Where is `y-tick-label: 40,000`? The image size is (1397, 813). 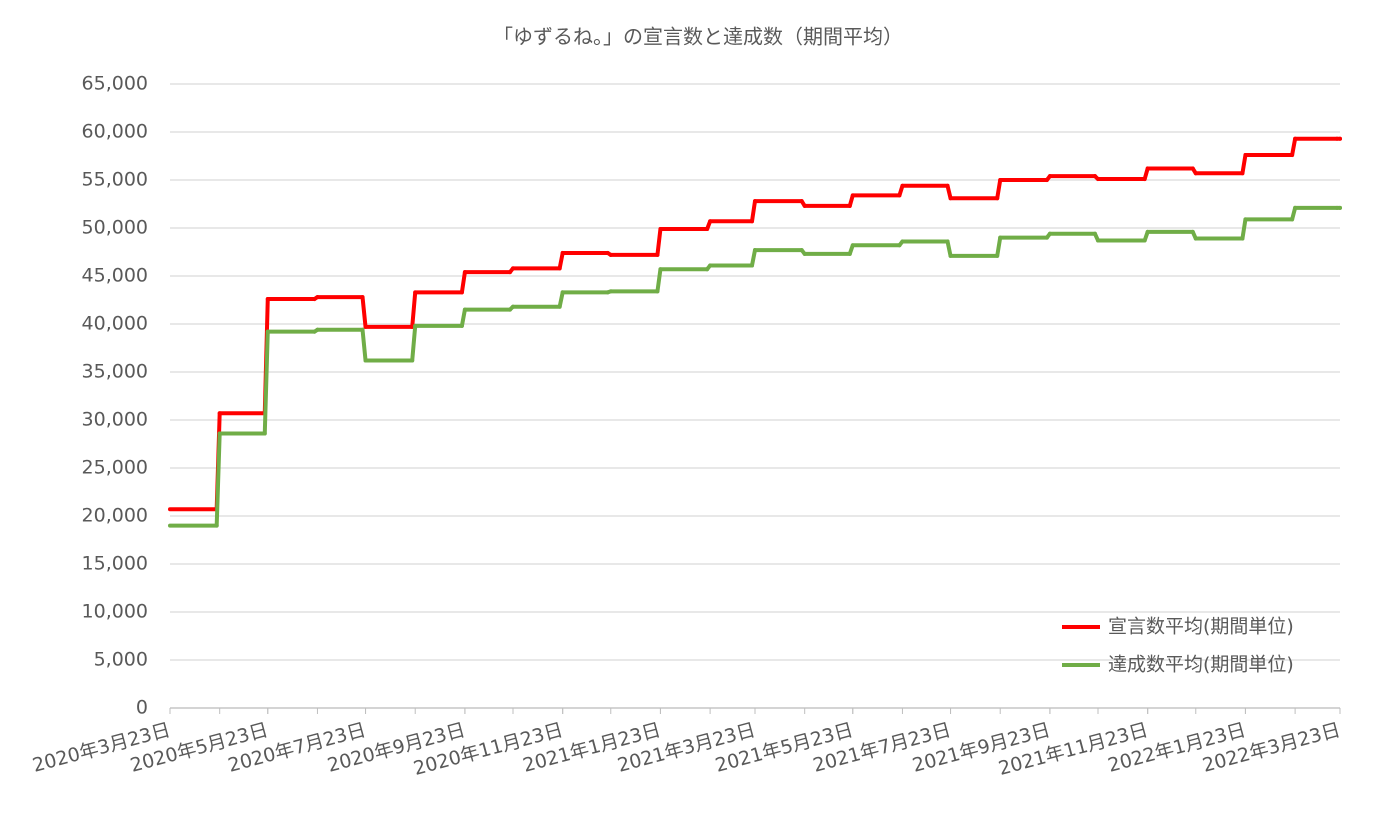 y-tick-label: 40,000 is located at coordinates (115, 324).